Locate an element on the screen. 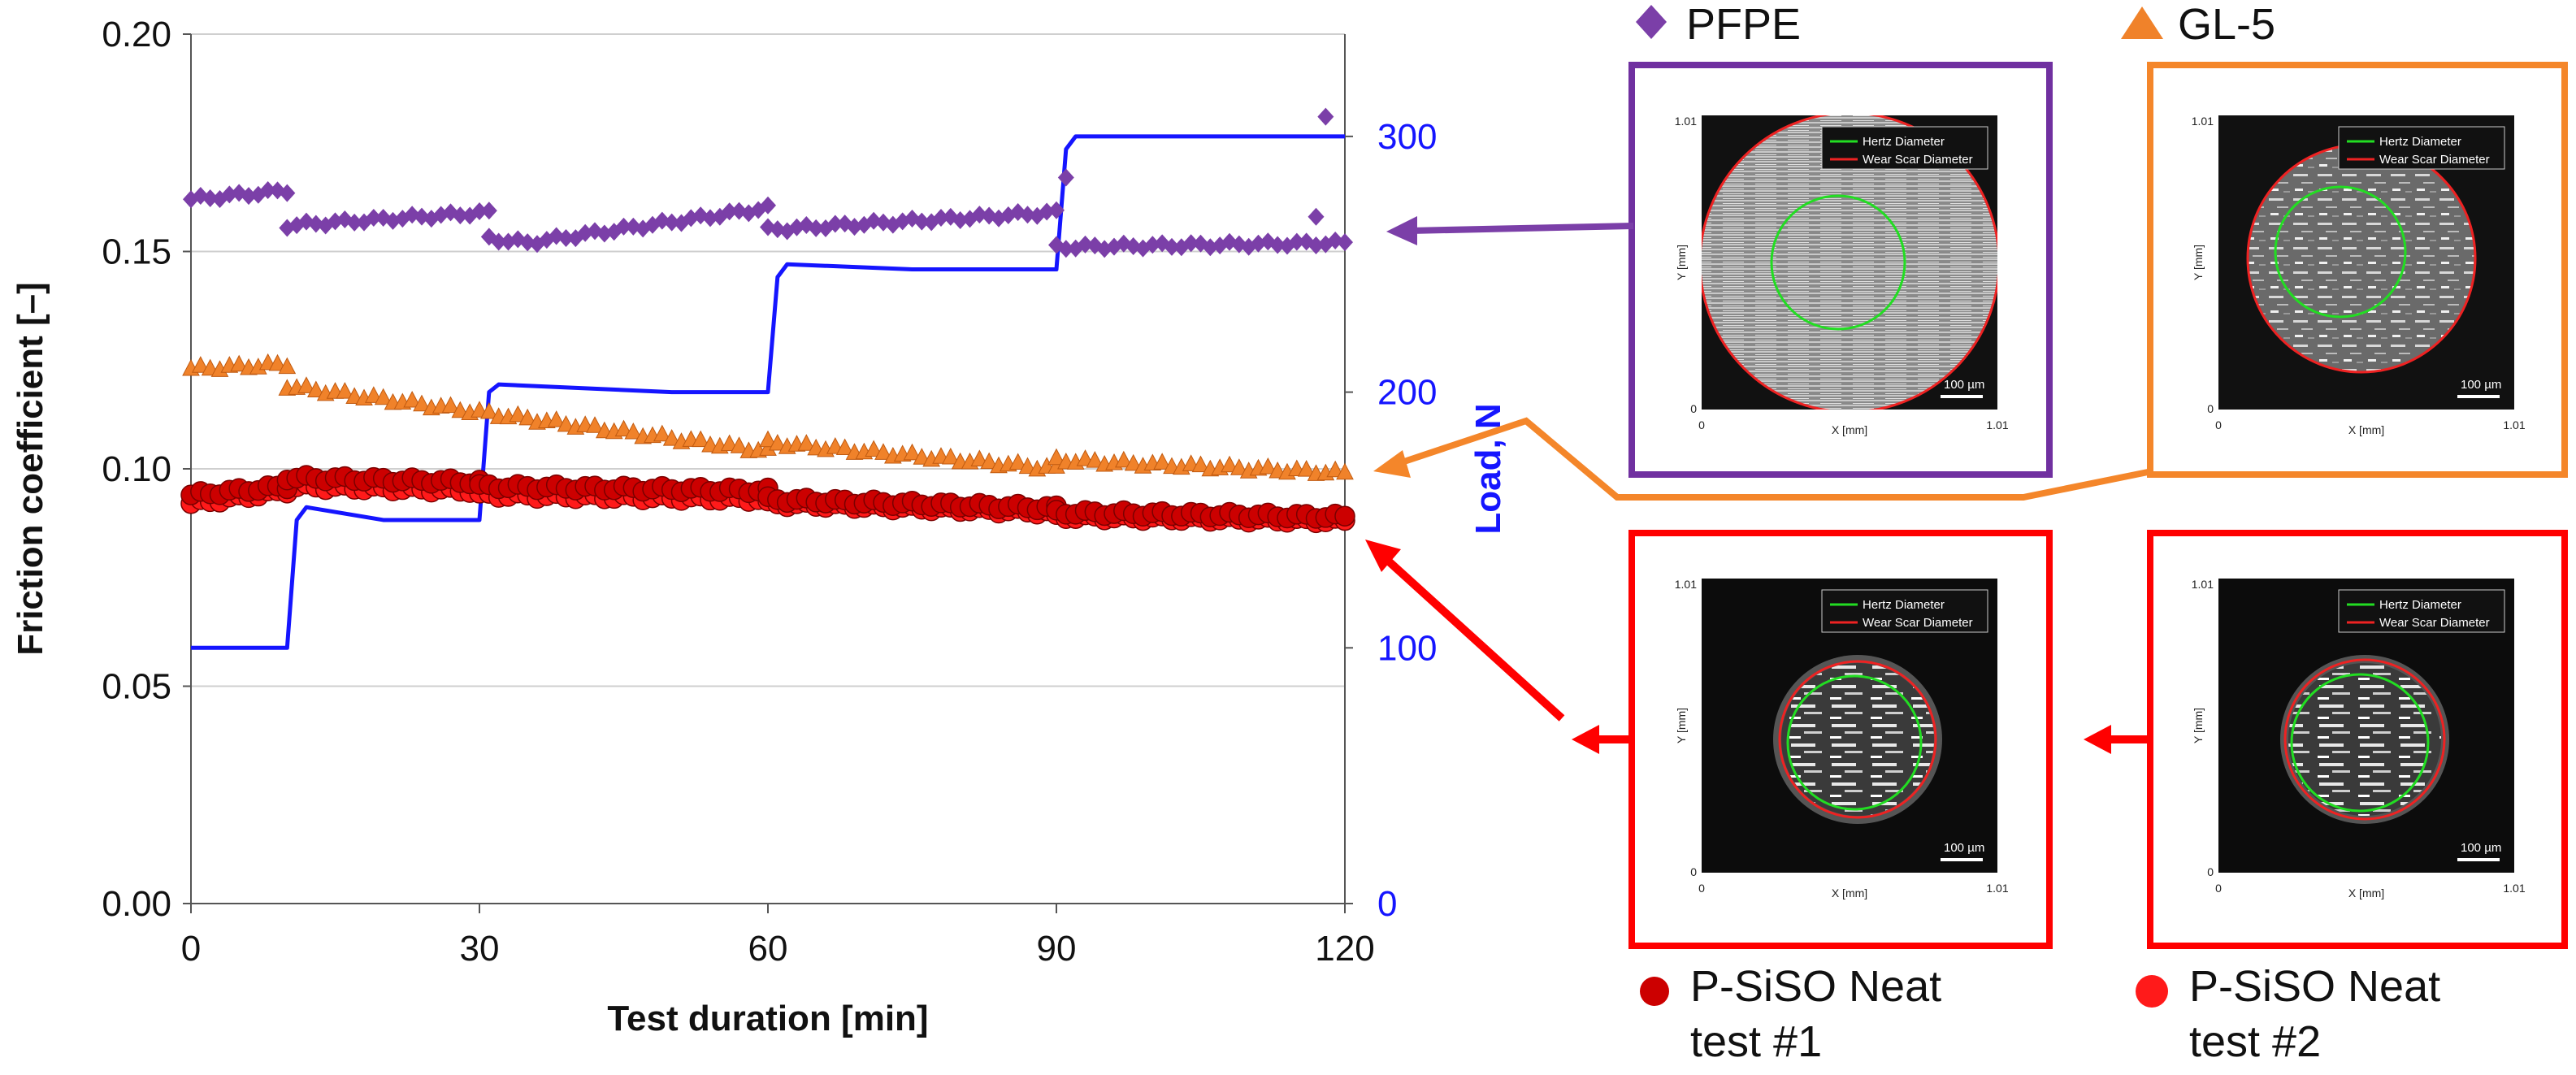  psiso1-x-tick-max: 1.01 is located at coordinates (1997, 888).